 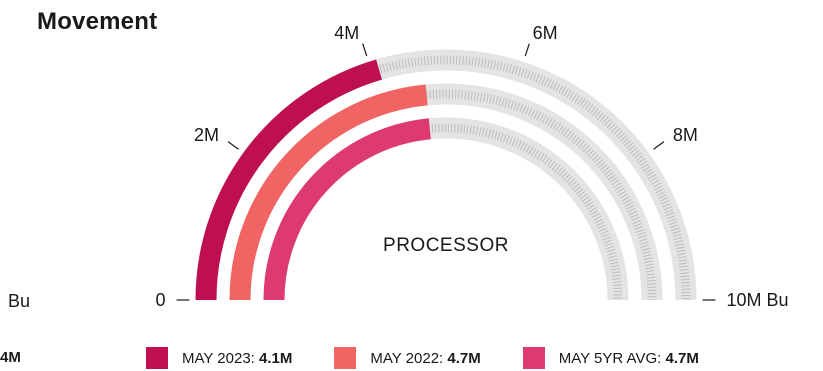 What do you see at coordinates (206, 135) in the screenshot?
I see `tick-label-1: 2M` at bounding box center [206, 135].